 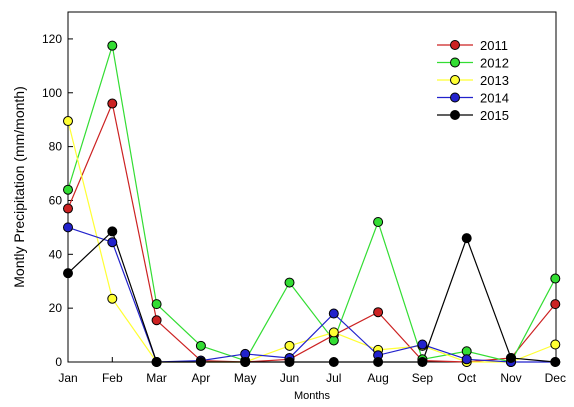 What do you see at coordinates (156, 378) in the screenshot?
I see `x-tick-label: Mar` at bounding box center [156, 378].